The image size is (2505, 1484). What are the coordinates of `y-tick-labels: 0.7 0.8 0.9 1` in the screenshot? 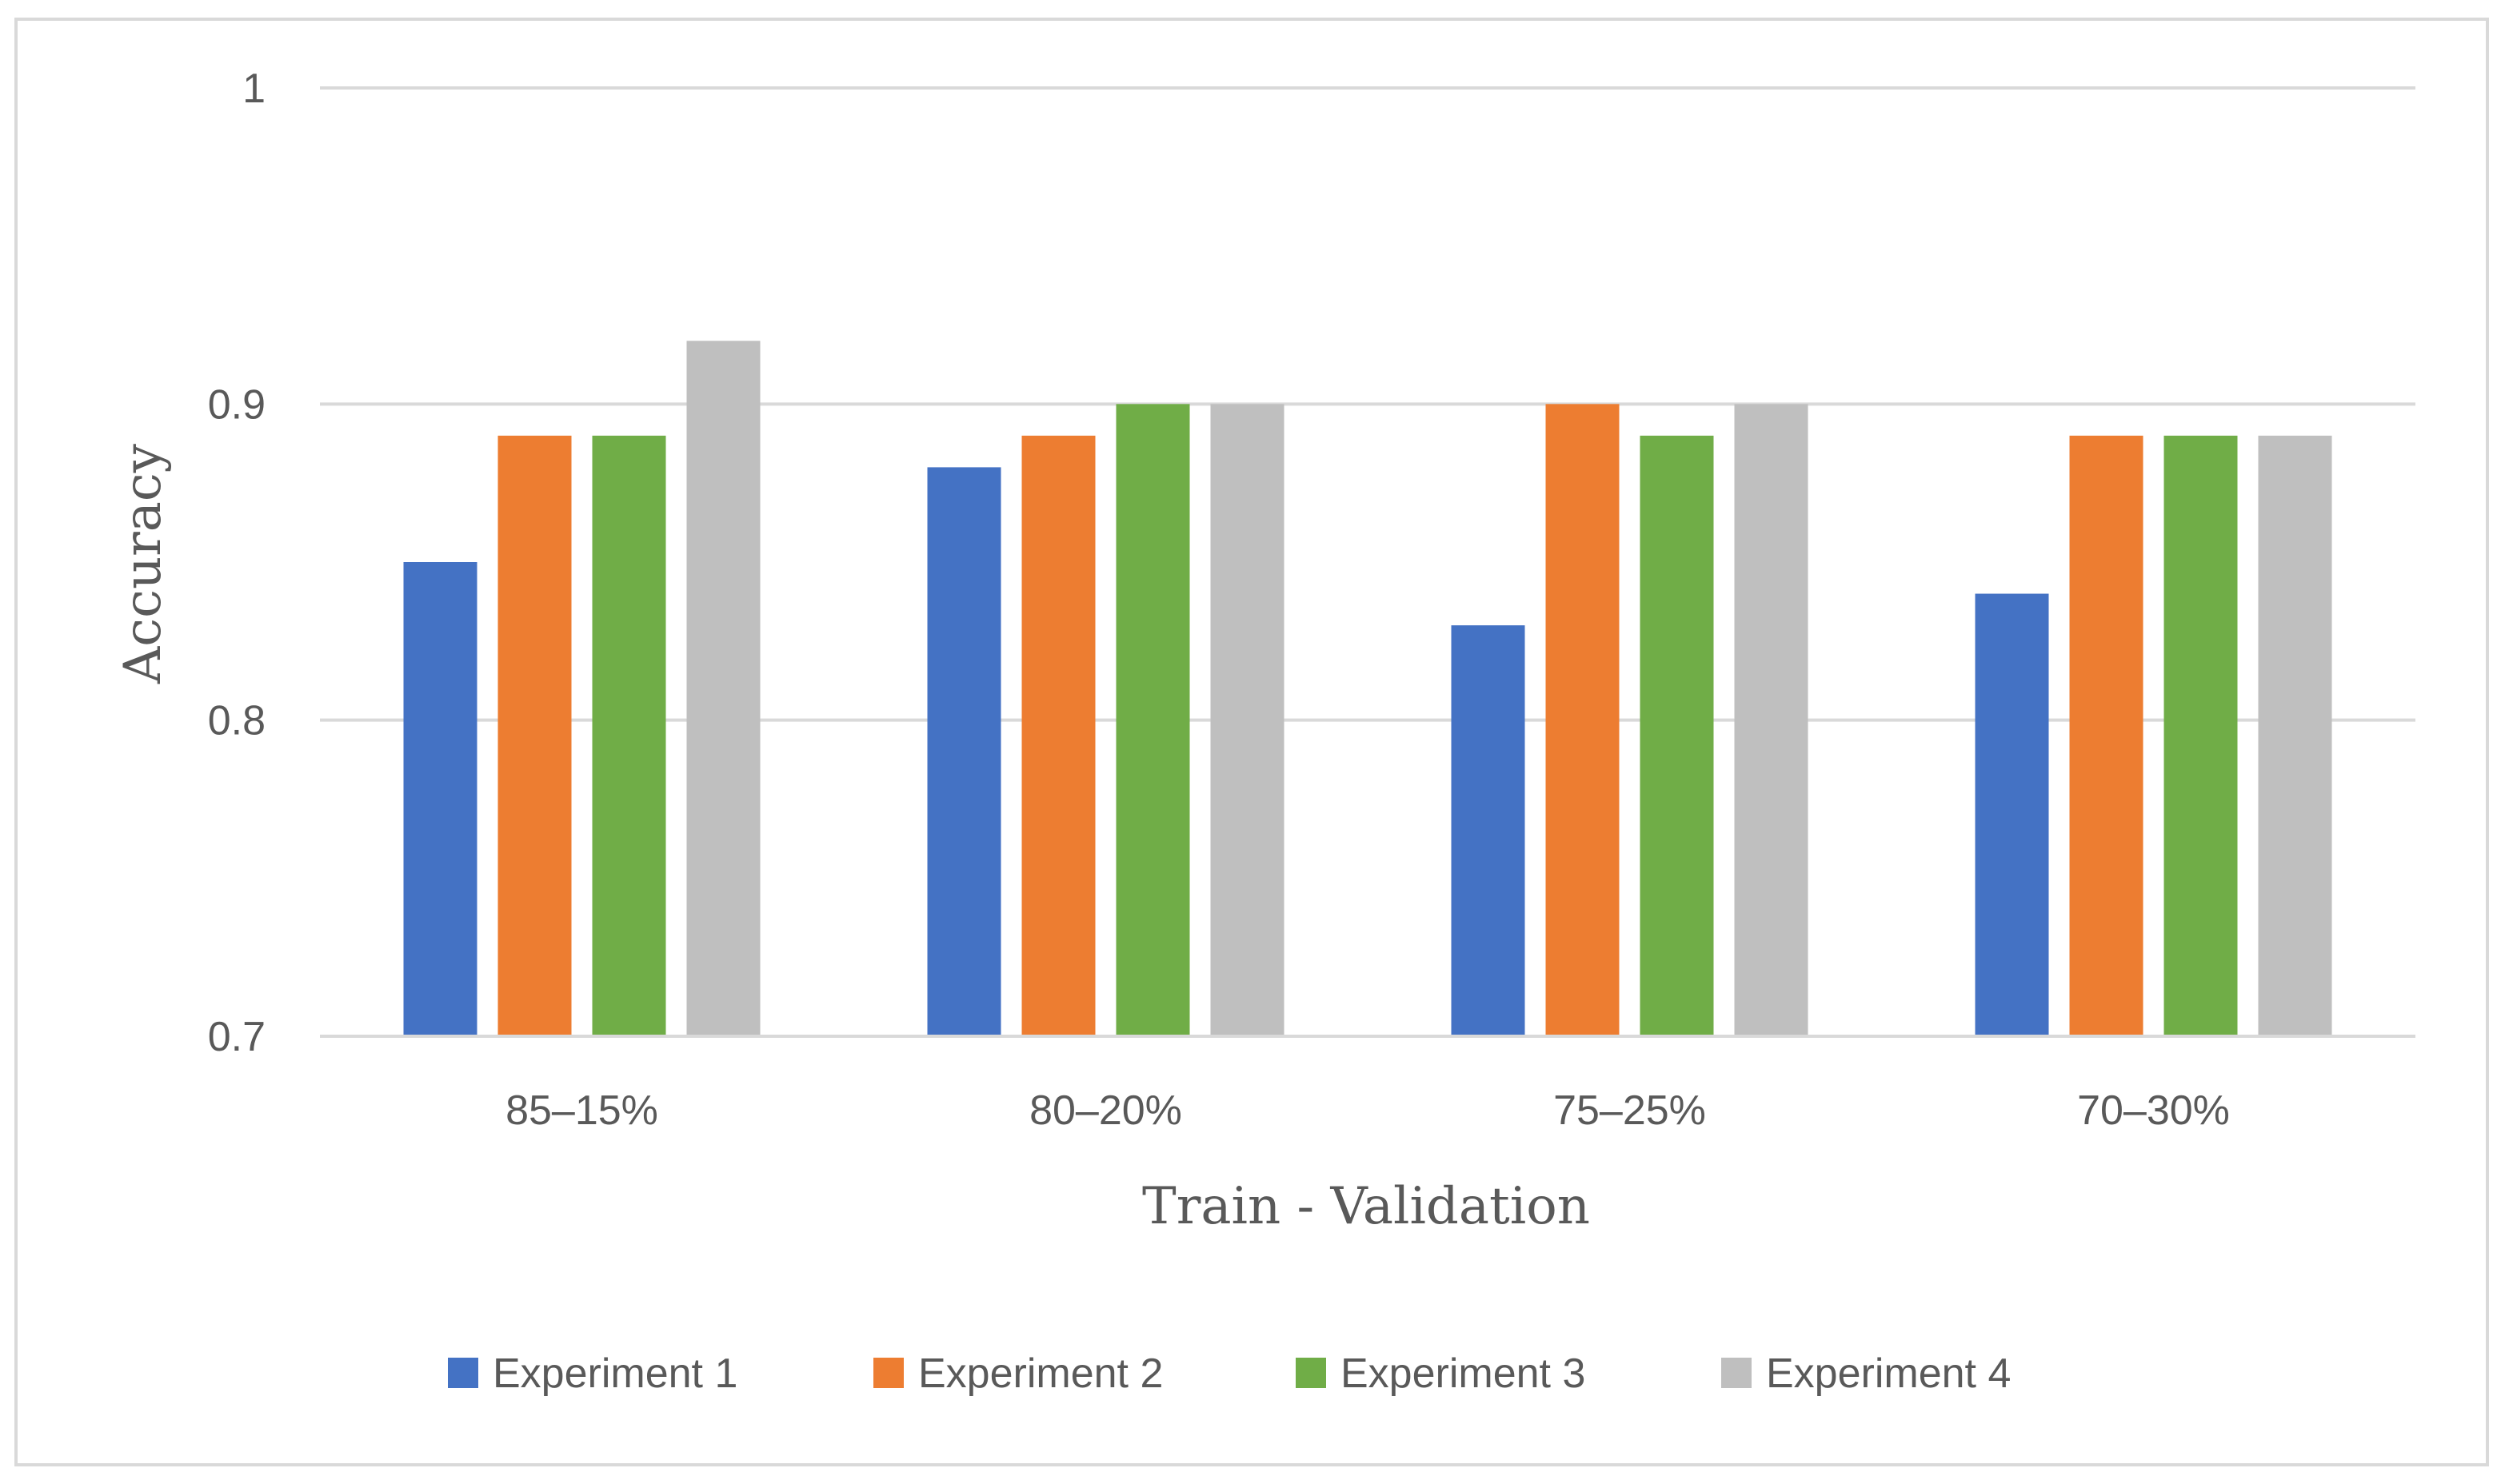 It's located at (237, 563).